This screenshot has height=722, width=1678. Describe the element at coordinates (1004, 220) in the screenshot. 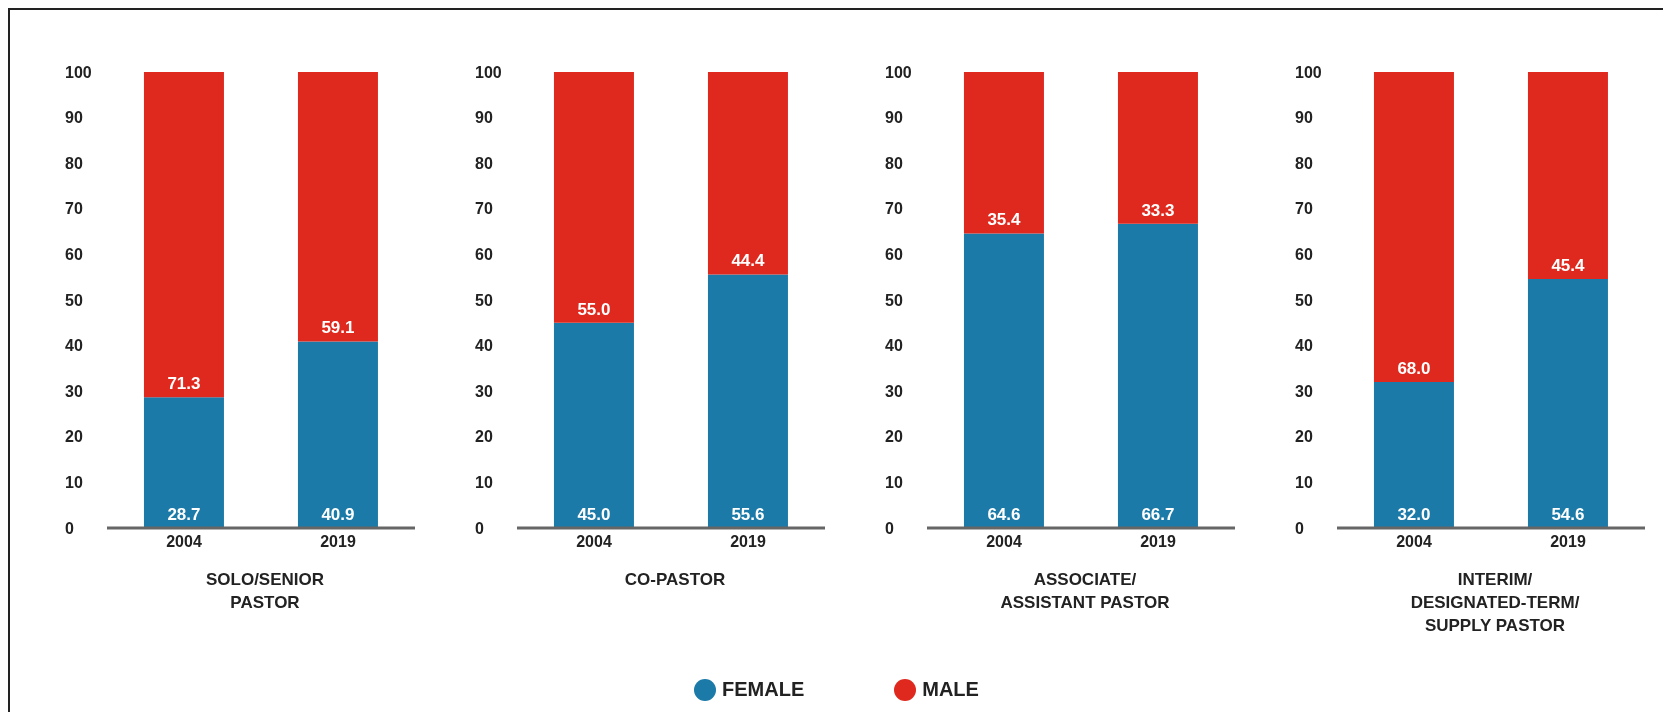

I see `data-label: 35.4` at that location.